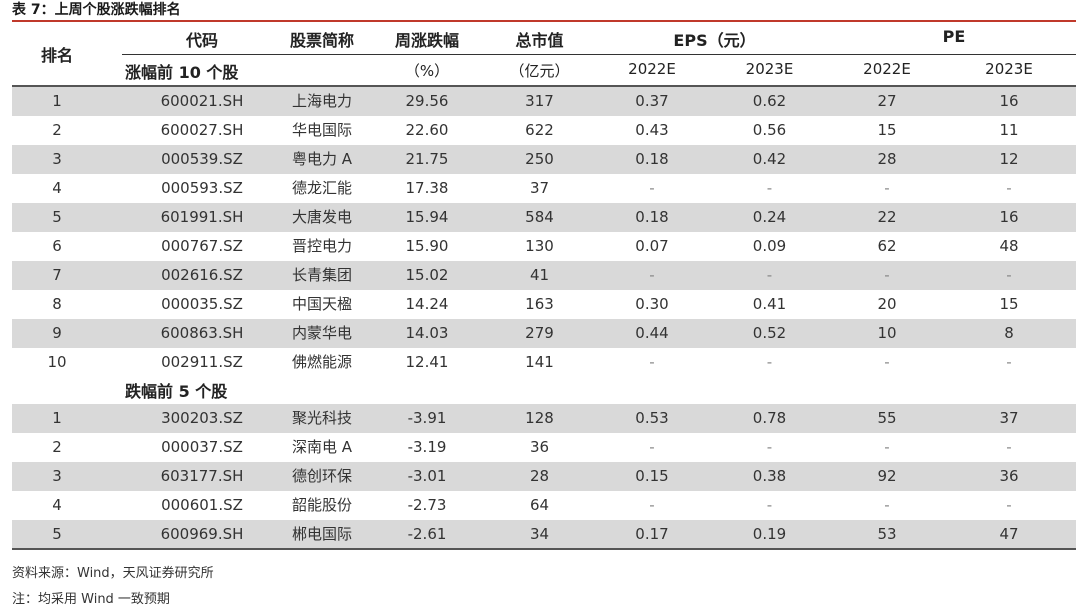 This screenshot has height=608, width=1080. I want to click on cell-code: 000767.SZ, so click(202, 246).